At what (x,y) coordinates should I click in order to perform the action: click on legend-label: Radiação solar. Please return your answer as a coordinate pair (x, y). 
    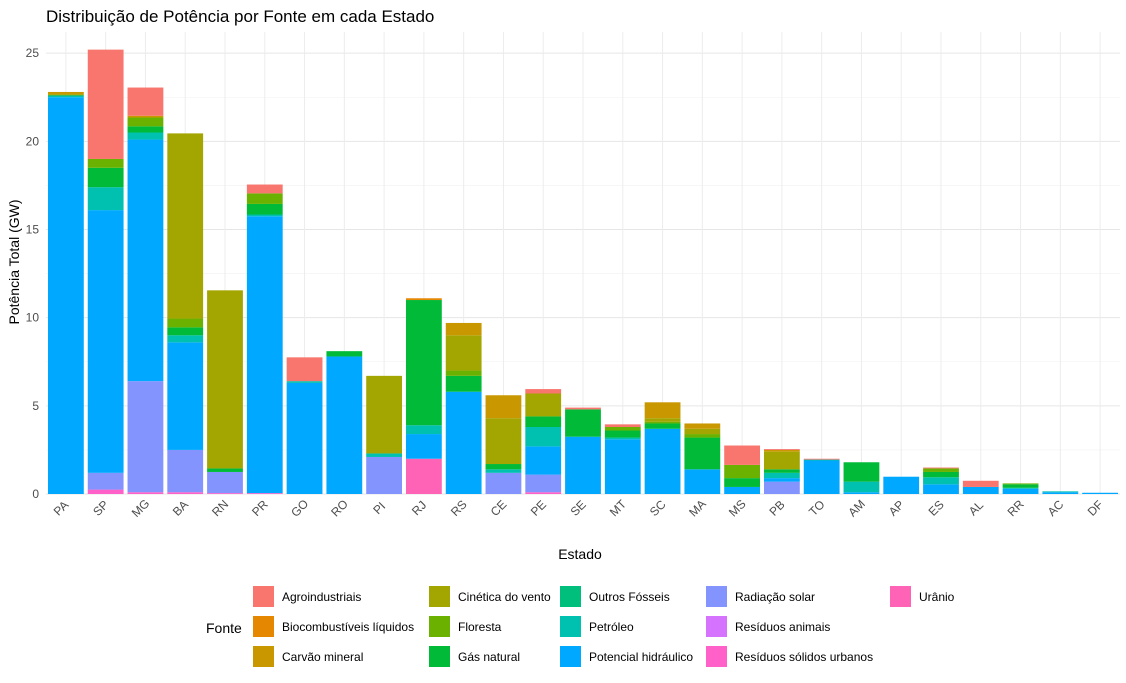
    Looking at the image, I should click on (775, 597).